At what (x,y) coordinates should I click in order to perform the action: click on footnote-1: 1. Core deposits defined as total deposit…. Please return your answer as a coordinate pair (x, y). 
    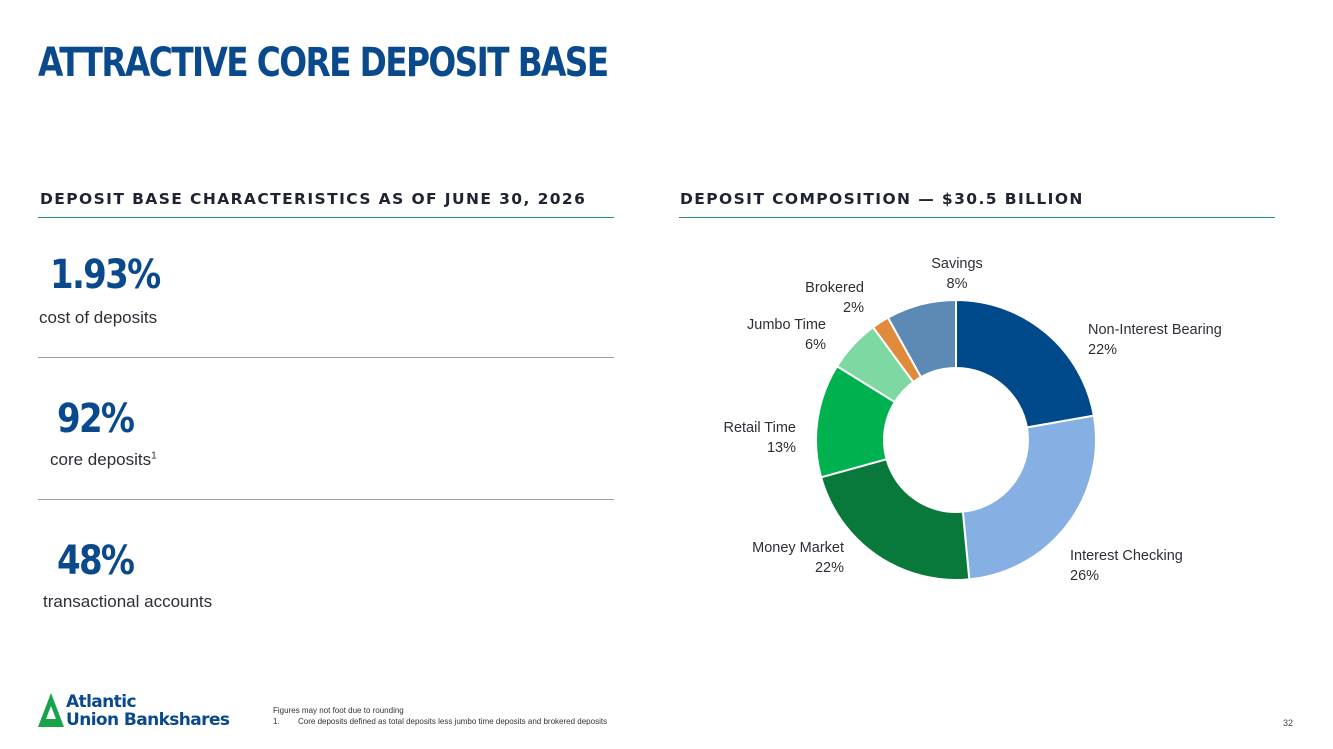
    Looking at the image, I should click on (440, 721).